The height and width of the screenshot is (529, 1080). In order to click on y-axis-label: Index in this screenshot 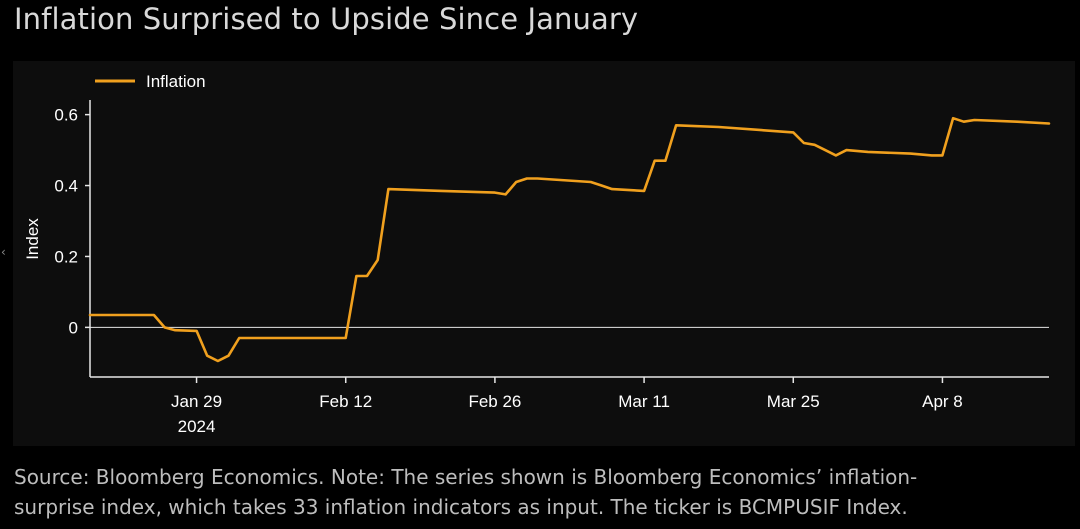, I will do `click(32, 239)`.